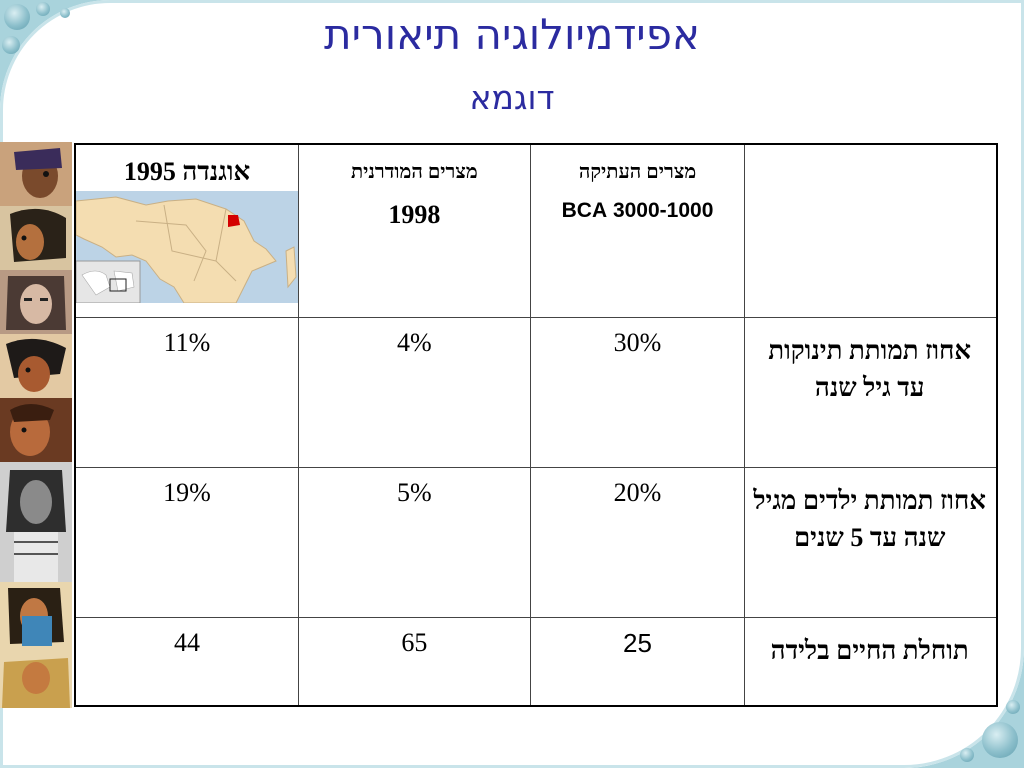 This screenshot has height=768, width=1024. I want to click on column-header-sub: 3000-1000 BCA, so click(637, 210).